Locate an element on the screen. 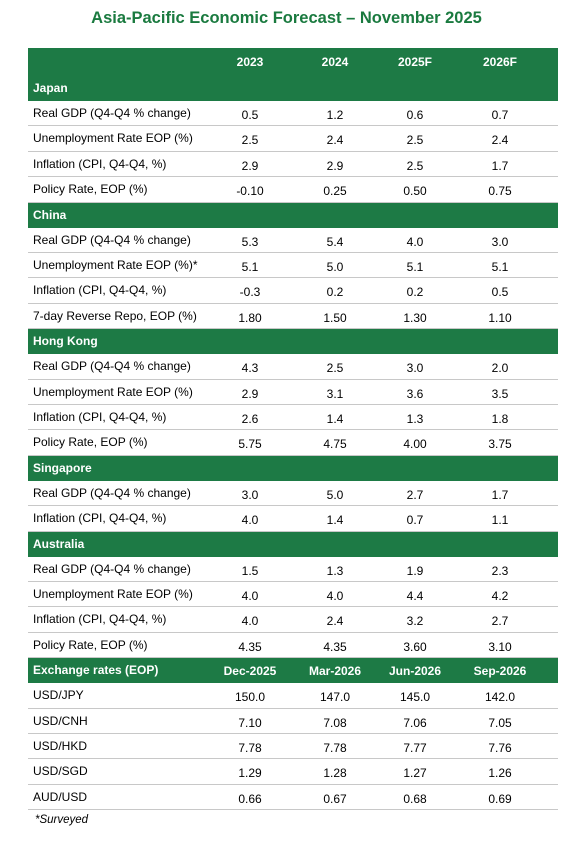 This screenshot has height=851, width=573. section-name: China is located at coordinates (50, 214).